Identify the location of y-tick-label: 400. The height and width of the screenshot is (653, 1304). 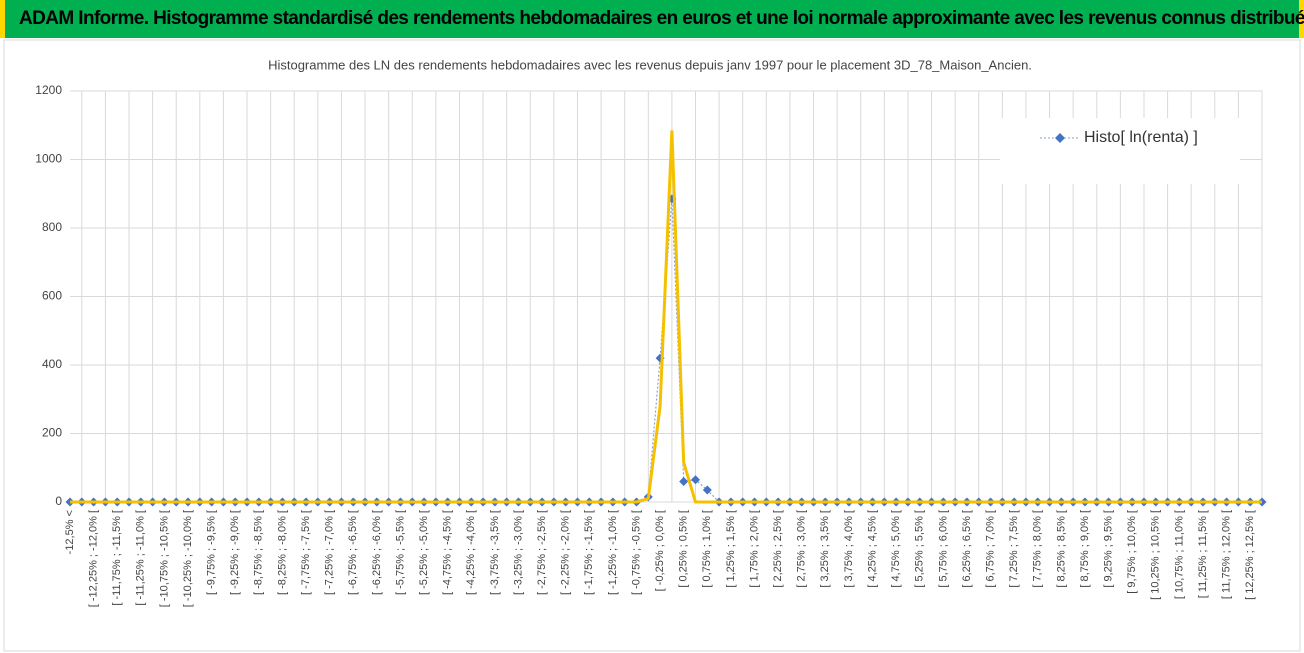
(52, 364).